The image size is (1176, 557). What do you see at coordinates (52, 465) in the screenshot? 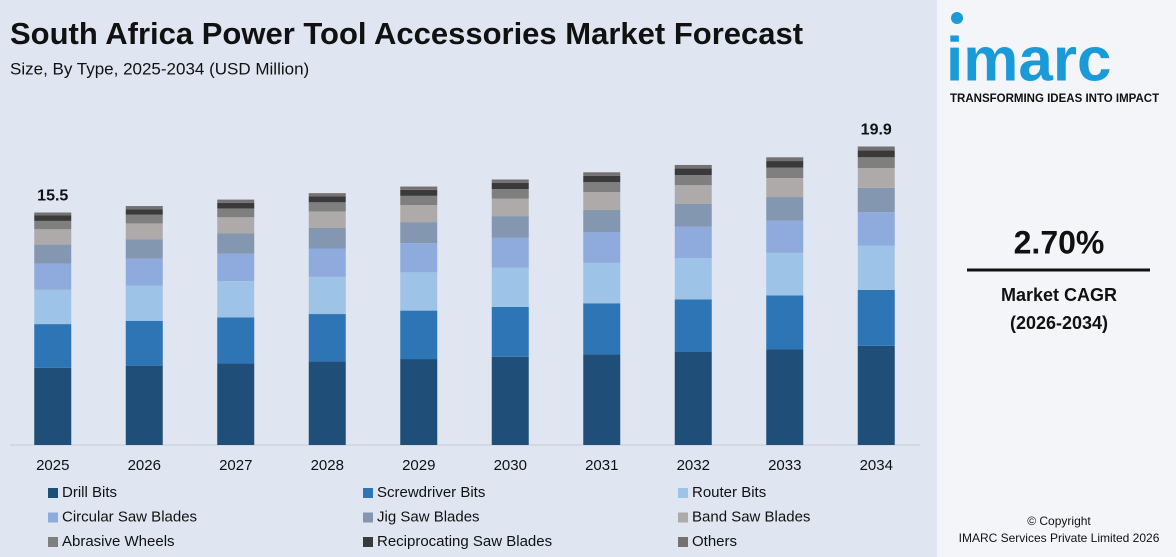
I see `x-tick-label: 2025` at bounding box center [52, 465].